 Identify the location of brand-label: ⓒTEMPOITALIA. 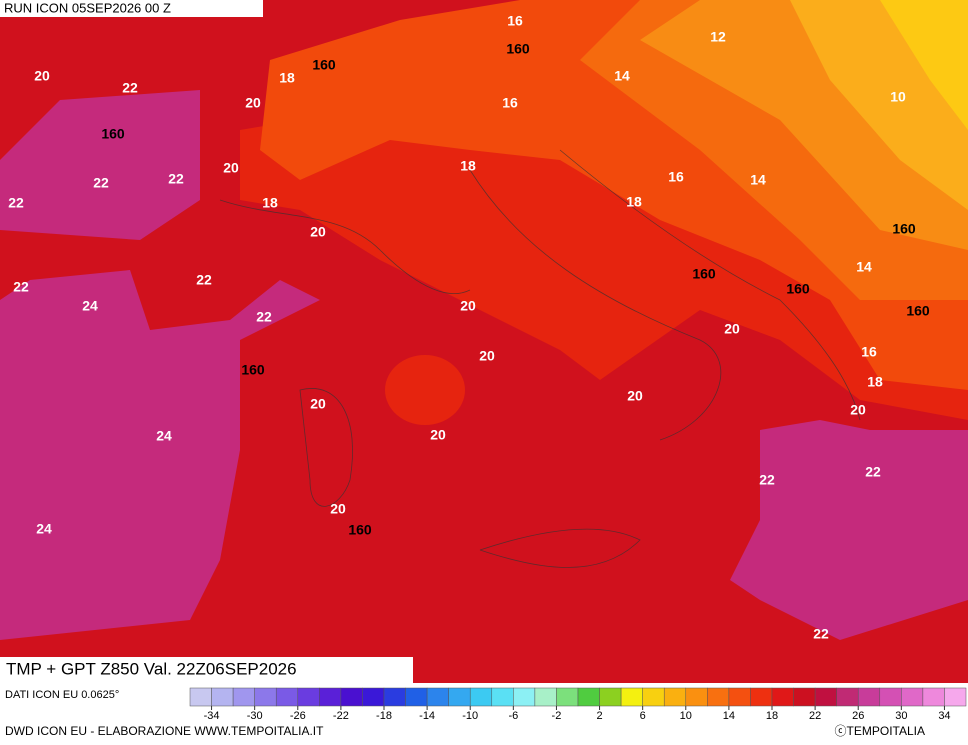
(880, 731).